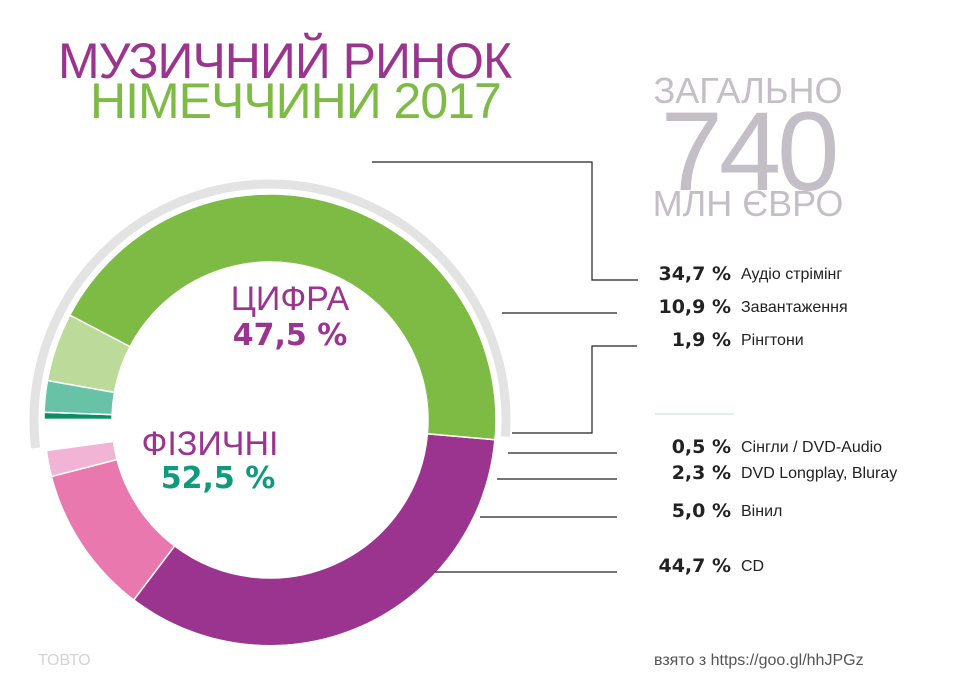 The width and height of the screenshot is (960, 697). Describe the element at coordinates (290, 335) in the screenshot. I see `group-value-1: 47,5 %` at that location.